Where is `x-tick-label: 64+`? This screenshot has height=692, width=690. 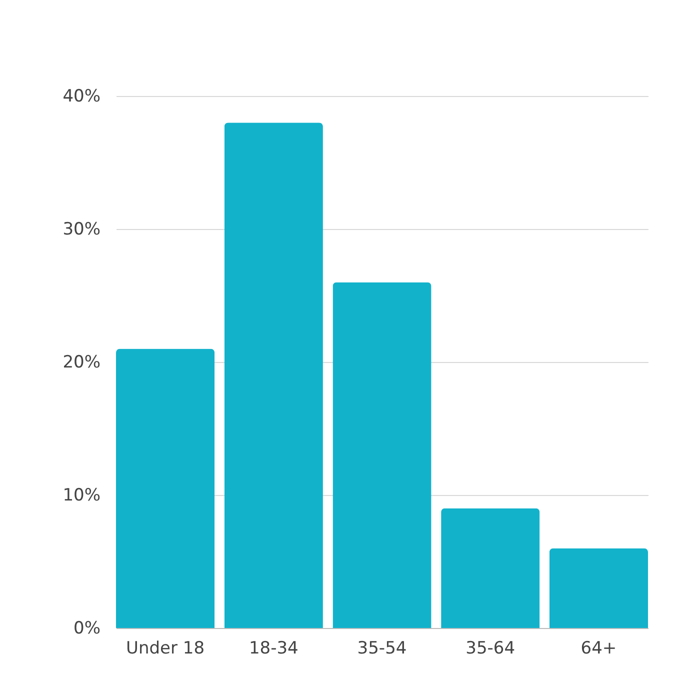
x-tick-label: 64+ is located at coordinates (598, 648).